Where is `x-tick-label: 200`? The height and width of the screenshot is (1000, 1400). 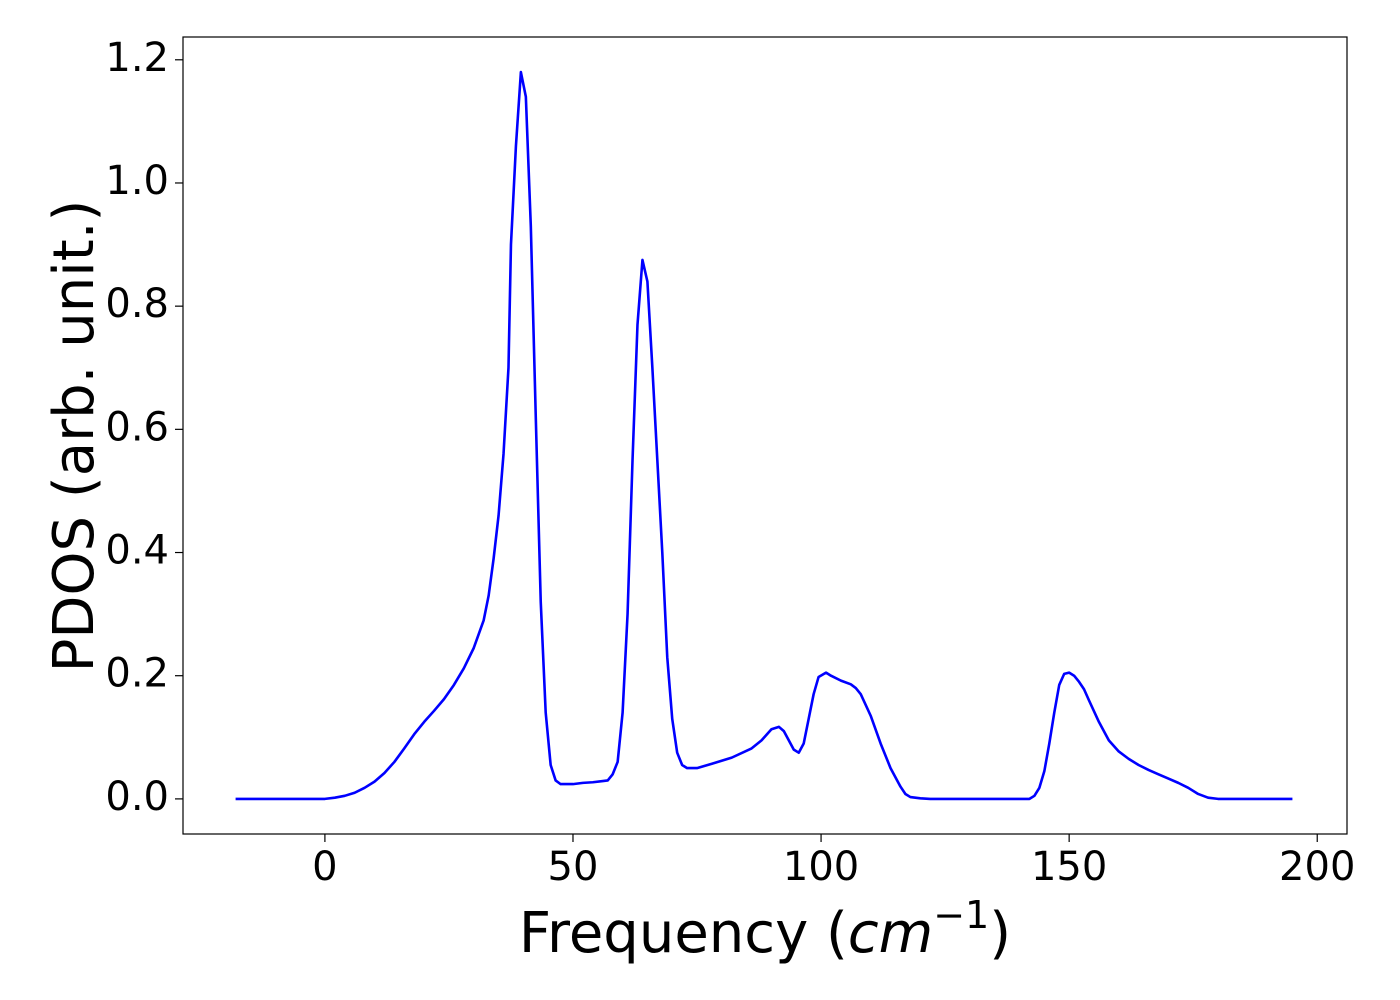 x-tick-label: 200 is located at coordinates (1317, 867).